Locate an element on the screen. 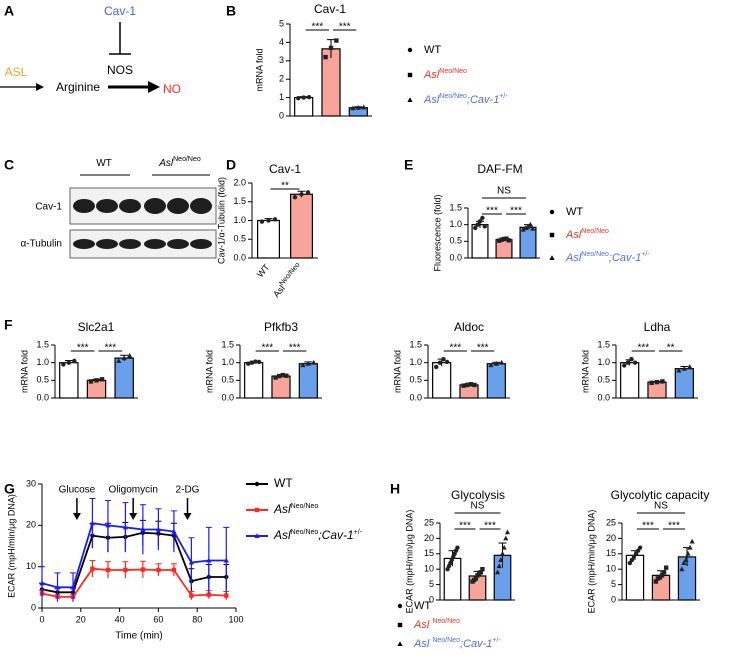 The height and width of the screenshot is (655, 746). panel-label: A is located at coordinates (9, 11).